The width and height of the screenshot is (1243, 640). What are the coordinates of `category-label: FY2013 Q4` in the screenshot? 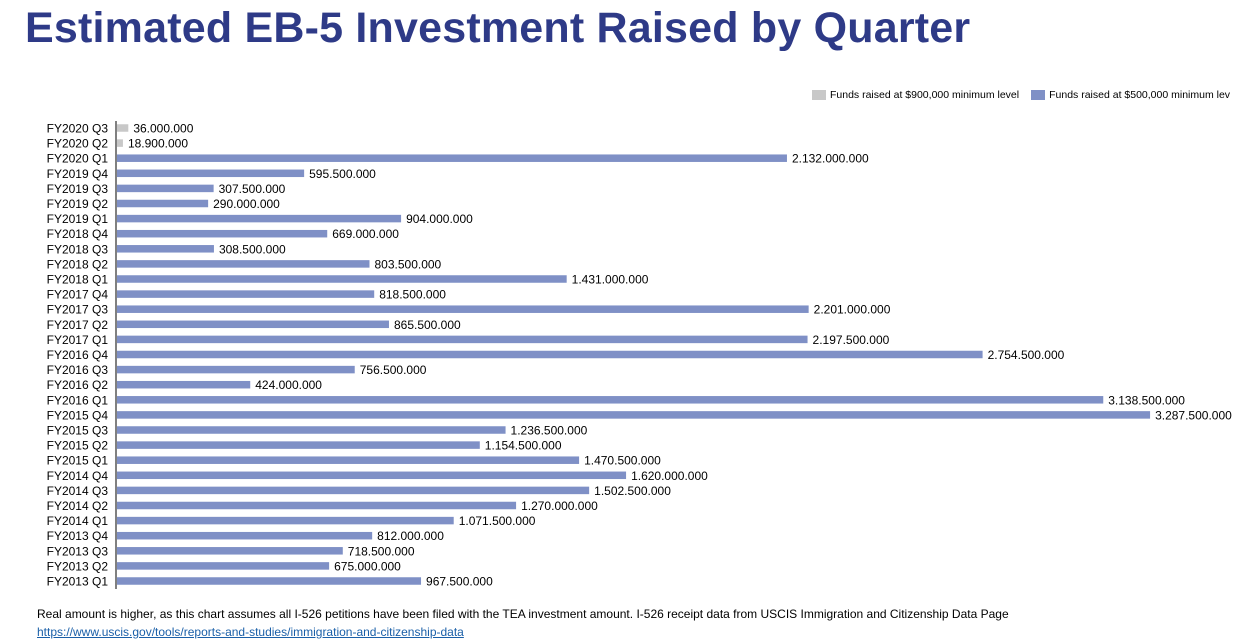 It's located at (78, 536).